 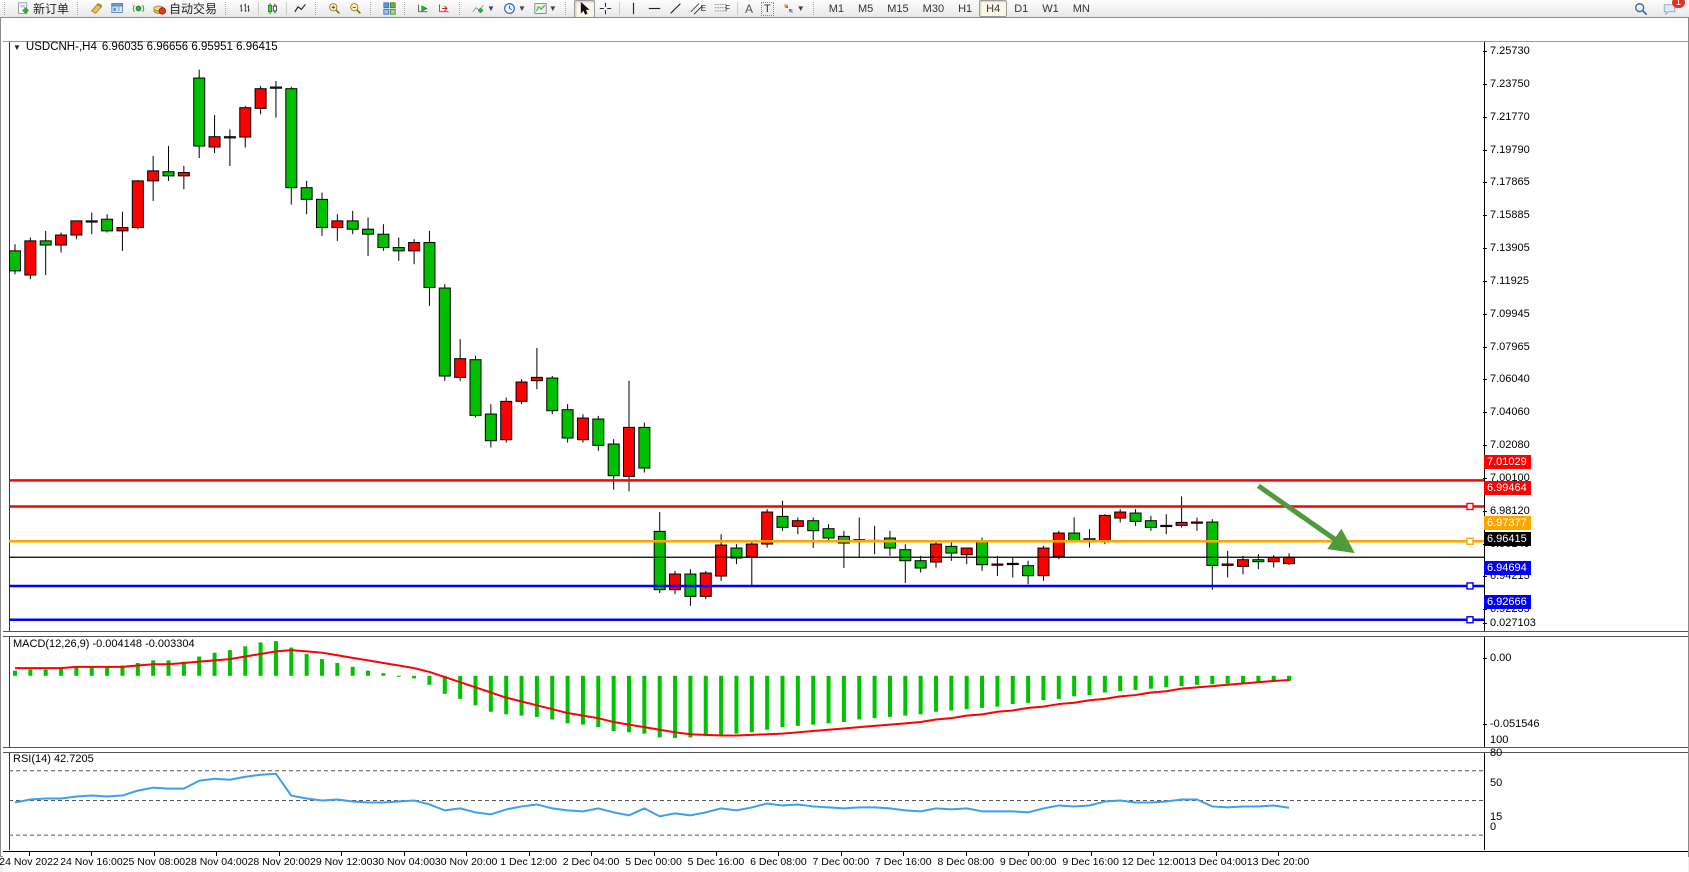 I want to click on macd-signal-line, so click(x=652, y=693).